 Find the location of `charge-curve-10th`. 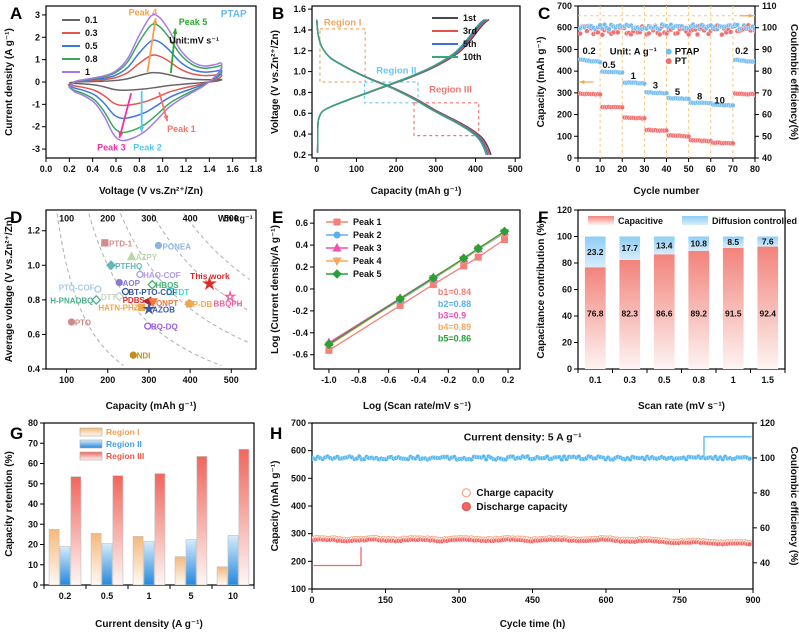

charge-curve-10th is located at coordinates (400, 85).